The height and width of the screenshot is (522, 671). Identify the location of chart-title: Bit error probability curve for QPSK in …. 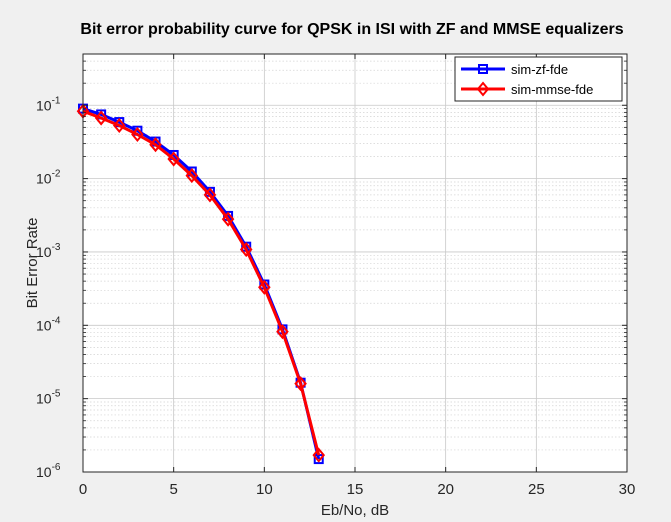
(351, 29).